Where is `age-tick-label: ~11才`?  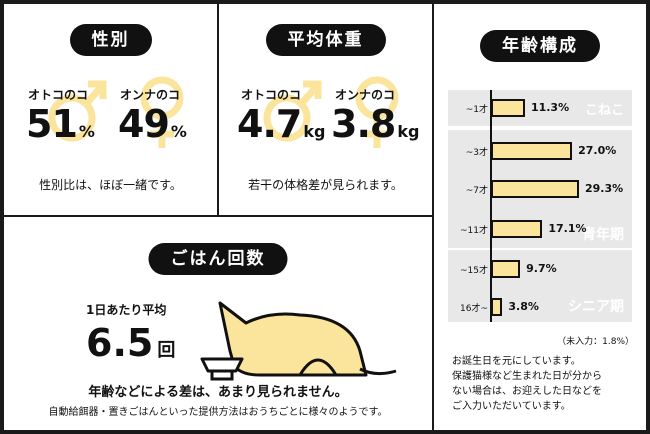
age-tick-label: ~11才 is located at coordinates (474, 231).